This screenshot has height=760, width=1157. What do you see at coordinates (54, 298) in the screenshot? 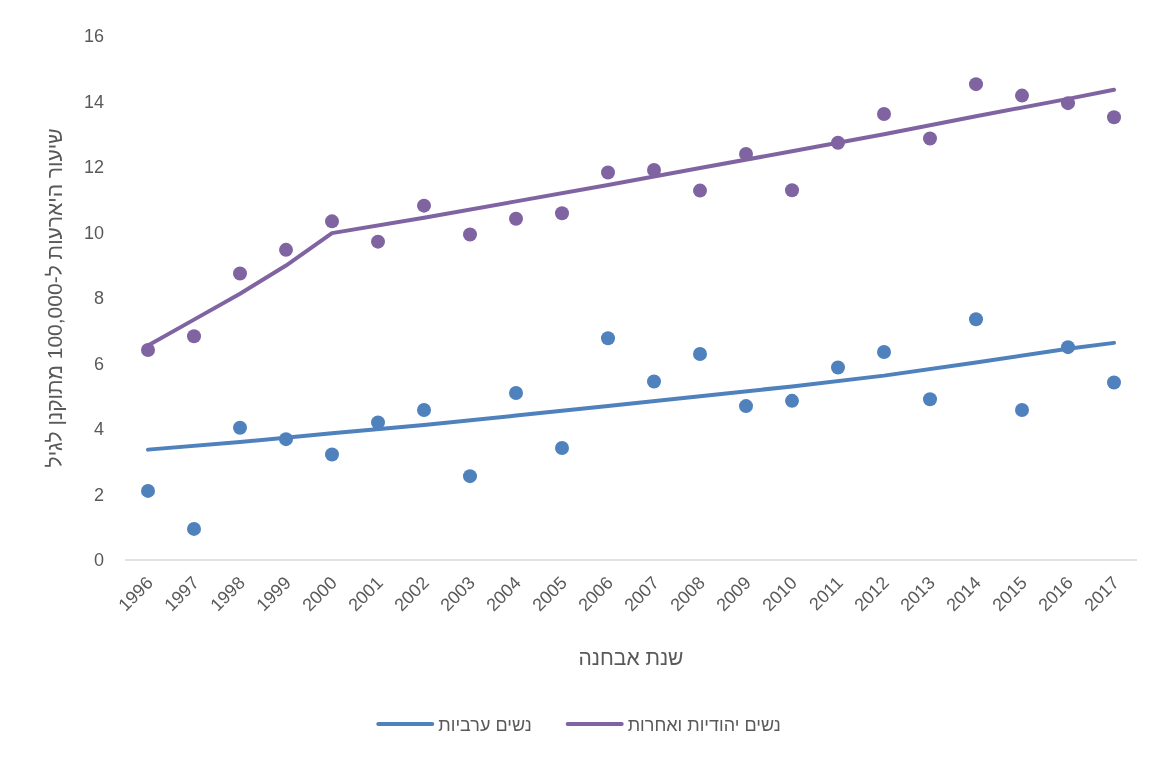
I see `y-axis-title: שיעור היארעות ל-100,000 מתוקנן לגיל` at bounding box center [54, 298].